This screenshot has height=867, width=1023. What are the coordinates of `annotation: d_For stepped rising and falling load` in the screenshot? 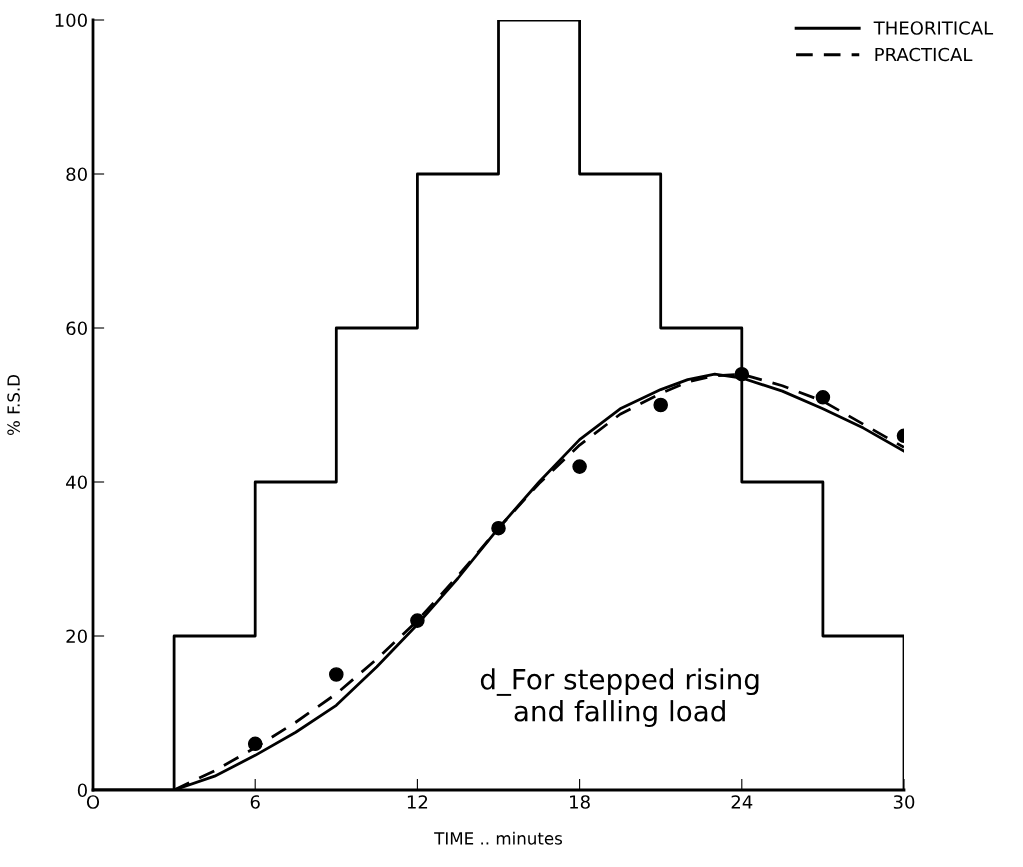 It's located at (619, 697).